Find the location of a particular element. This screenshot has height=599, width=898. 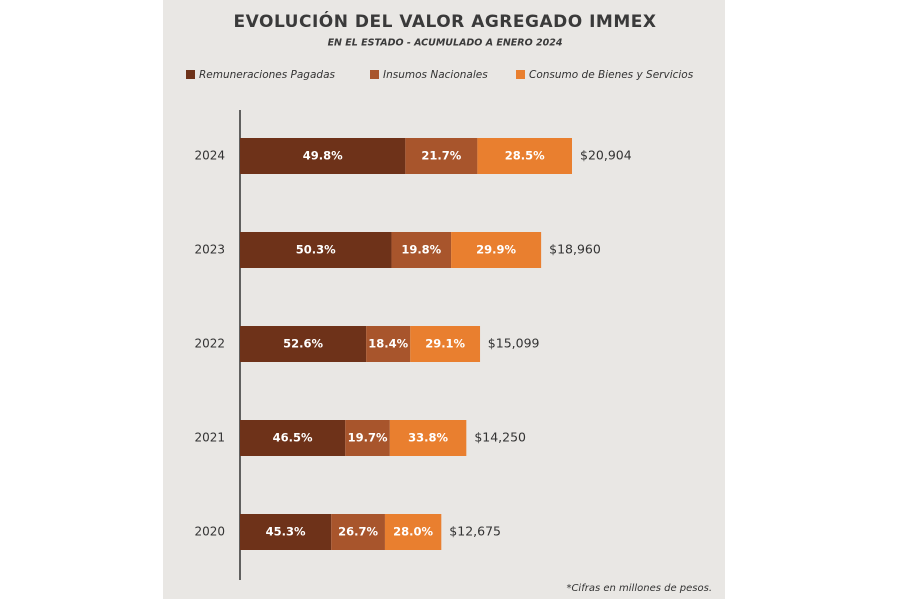

data-label: 50.3% is located at coordinates (316, 250).